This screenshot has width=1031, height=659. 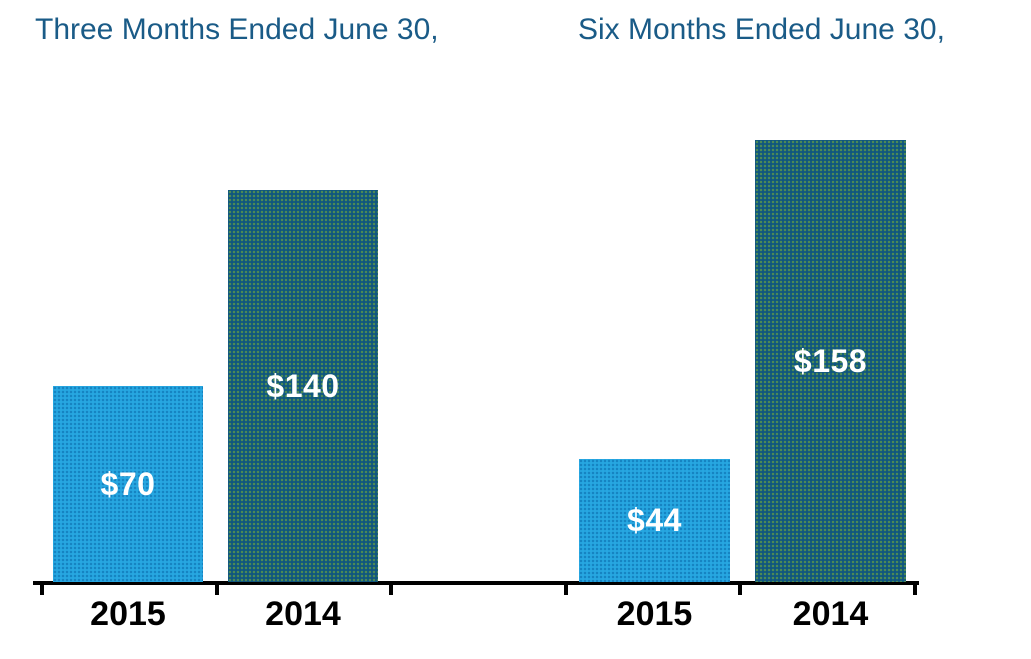 I want to click on chart-title-six-months: Six Months Ended June 30,, so click(x=761, y=29).